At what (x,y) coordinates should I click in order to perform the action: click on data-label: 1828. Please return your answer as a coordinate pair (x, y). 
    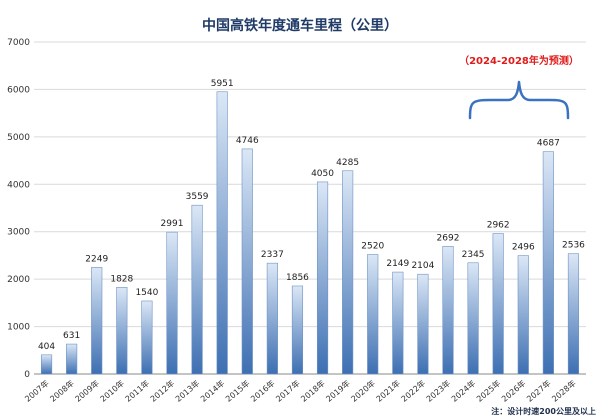
    Looking at the image, I should click on (121, 279).